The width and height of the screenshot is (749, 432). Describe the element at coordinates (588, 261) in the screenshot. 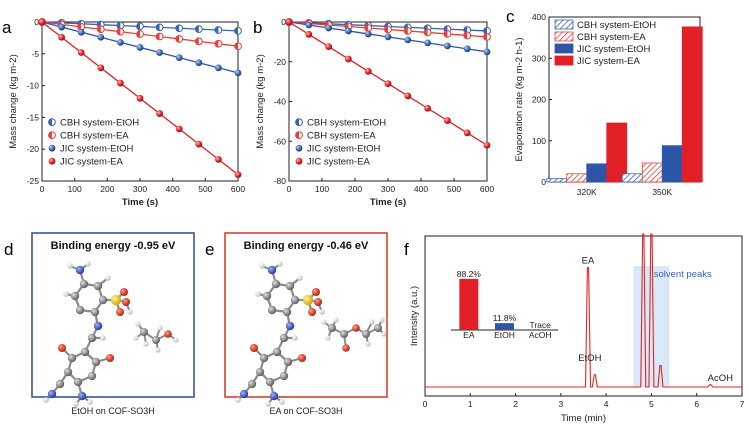

I see `peak-label: EA` at that location.